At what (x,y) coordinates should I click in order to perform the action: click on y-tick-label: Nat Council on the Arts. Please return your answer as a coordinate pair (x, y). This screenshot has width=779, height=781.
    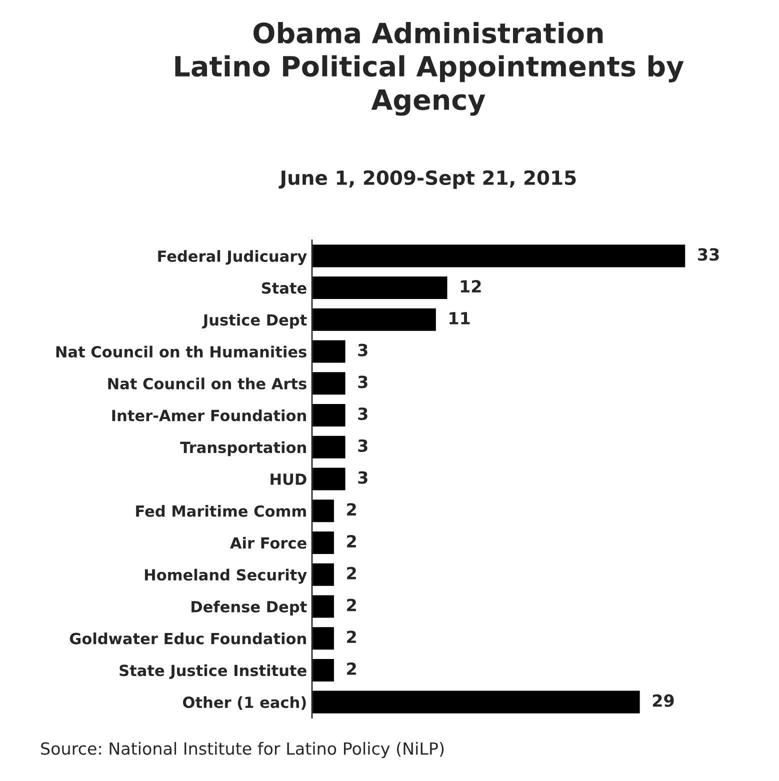
    Looking at the image, I should click on (207, 384).